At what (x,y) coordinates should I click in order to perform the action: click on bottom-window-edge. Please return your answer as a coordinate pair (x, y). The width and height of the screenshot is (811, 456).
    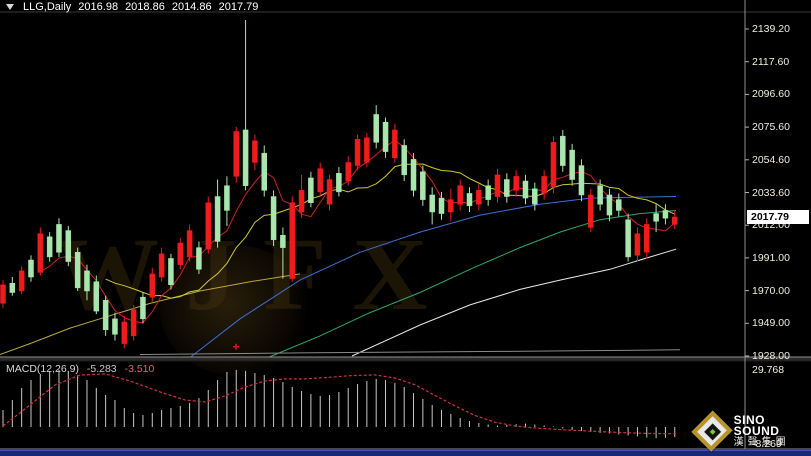
    Looking at the image, I should click on (405, 453).